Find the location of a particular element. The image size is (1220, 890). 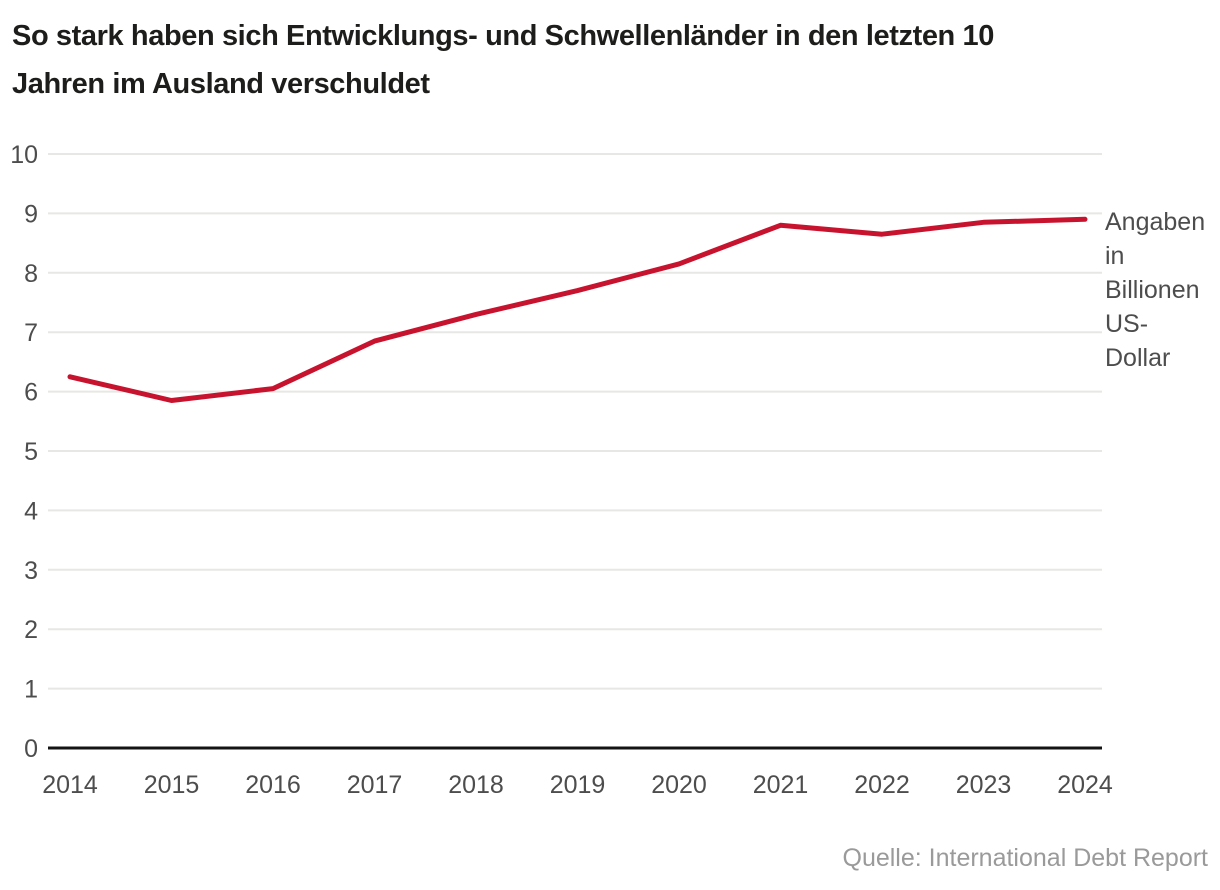

unit-annotation: Angaben in Billionen US- Dollar is located at coordinates (1155, 290).